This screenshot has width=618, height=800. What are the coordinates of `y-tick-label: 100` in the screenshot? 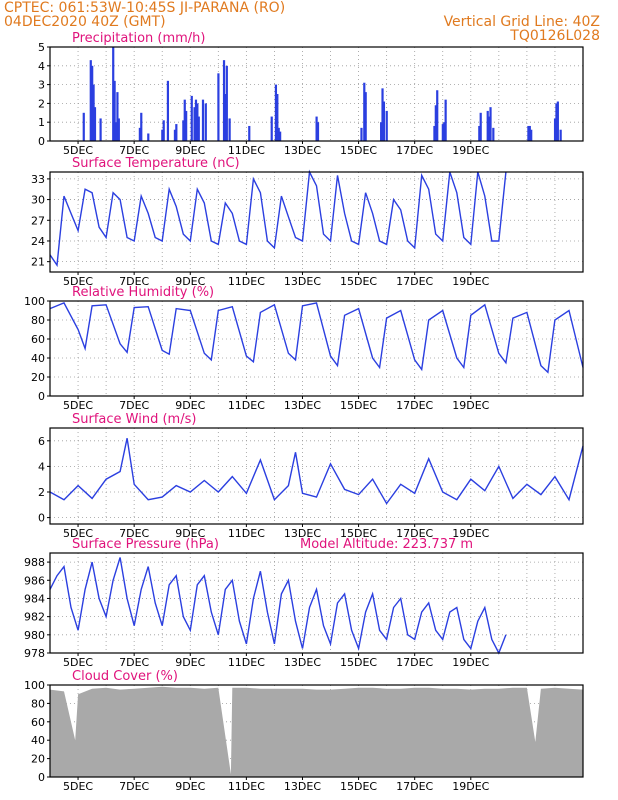 It's located at (34, 685).